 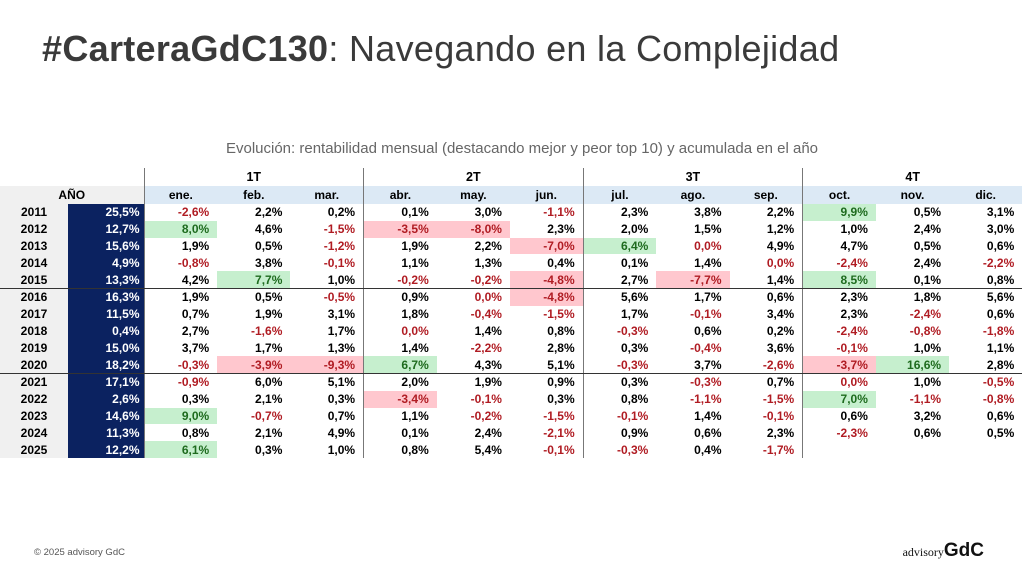 What do you see at coordinates (692, 177) in the screenshot?
I see `quarter-header: 3T` at bounding box center [692, 177].